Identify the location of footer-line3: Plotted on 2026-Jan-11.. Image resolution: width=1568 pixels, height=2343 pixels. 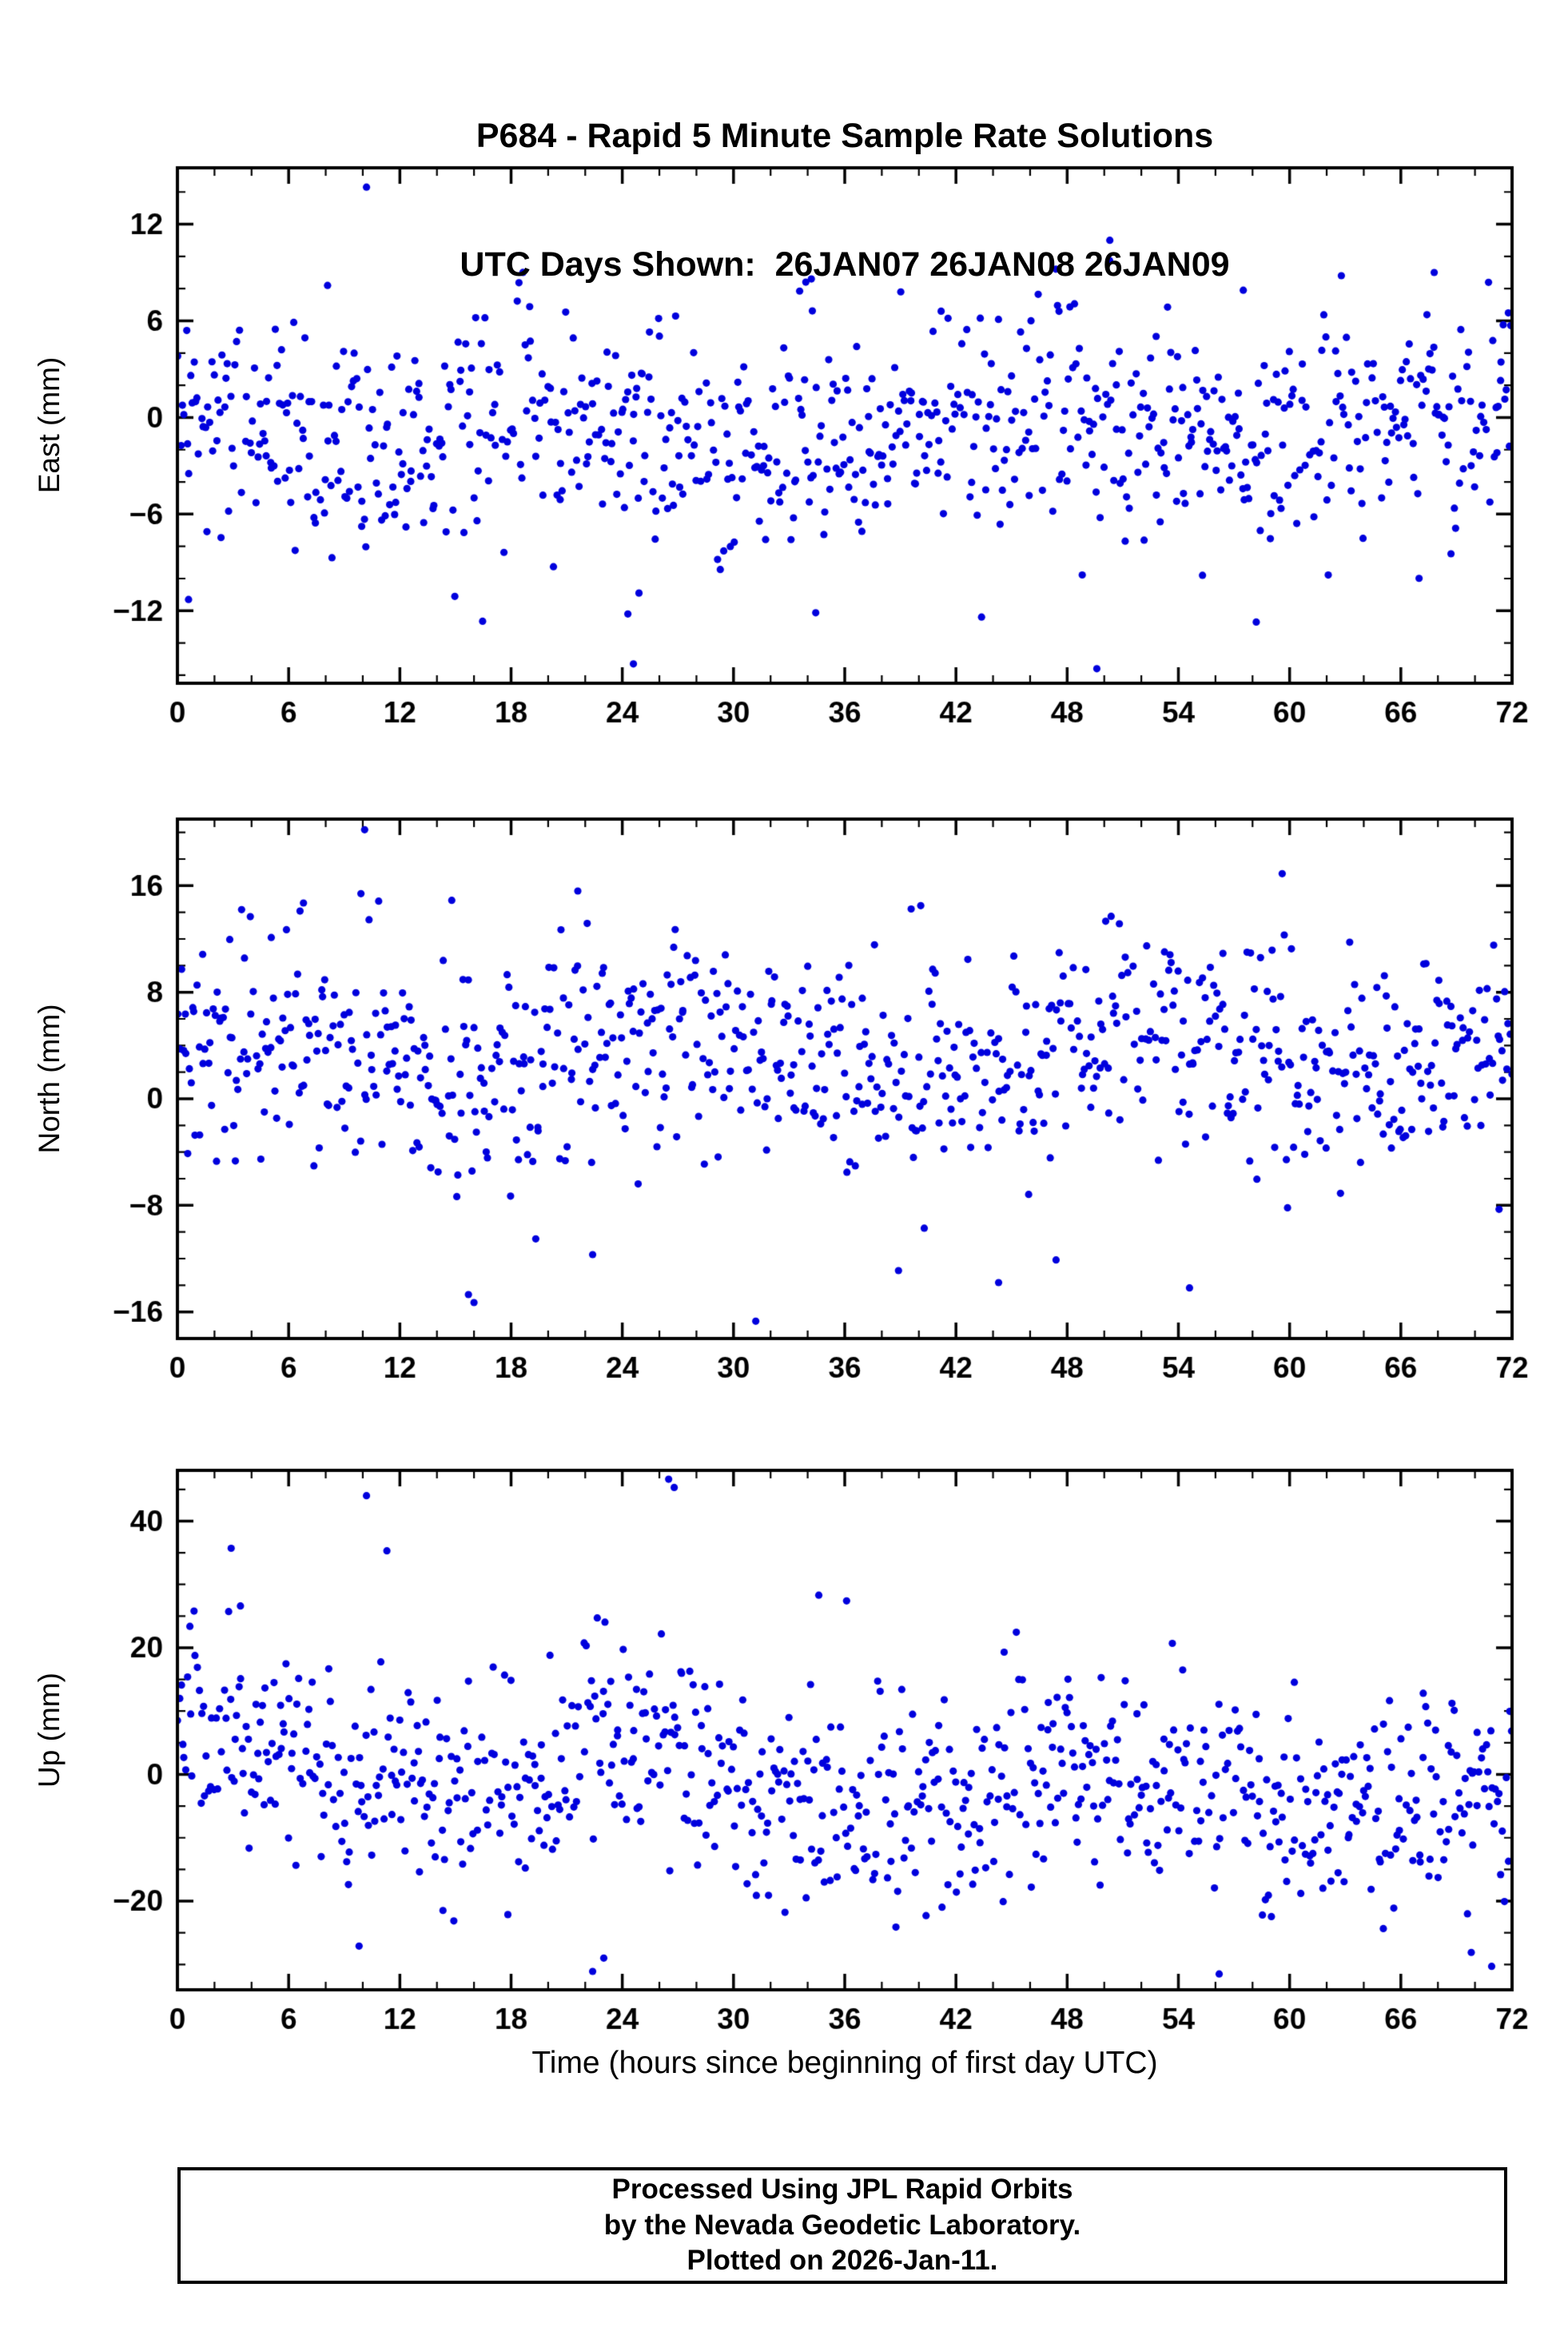
(842, 2261).